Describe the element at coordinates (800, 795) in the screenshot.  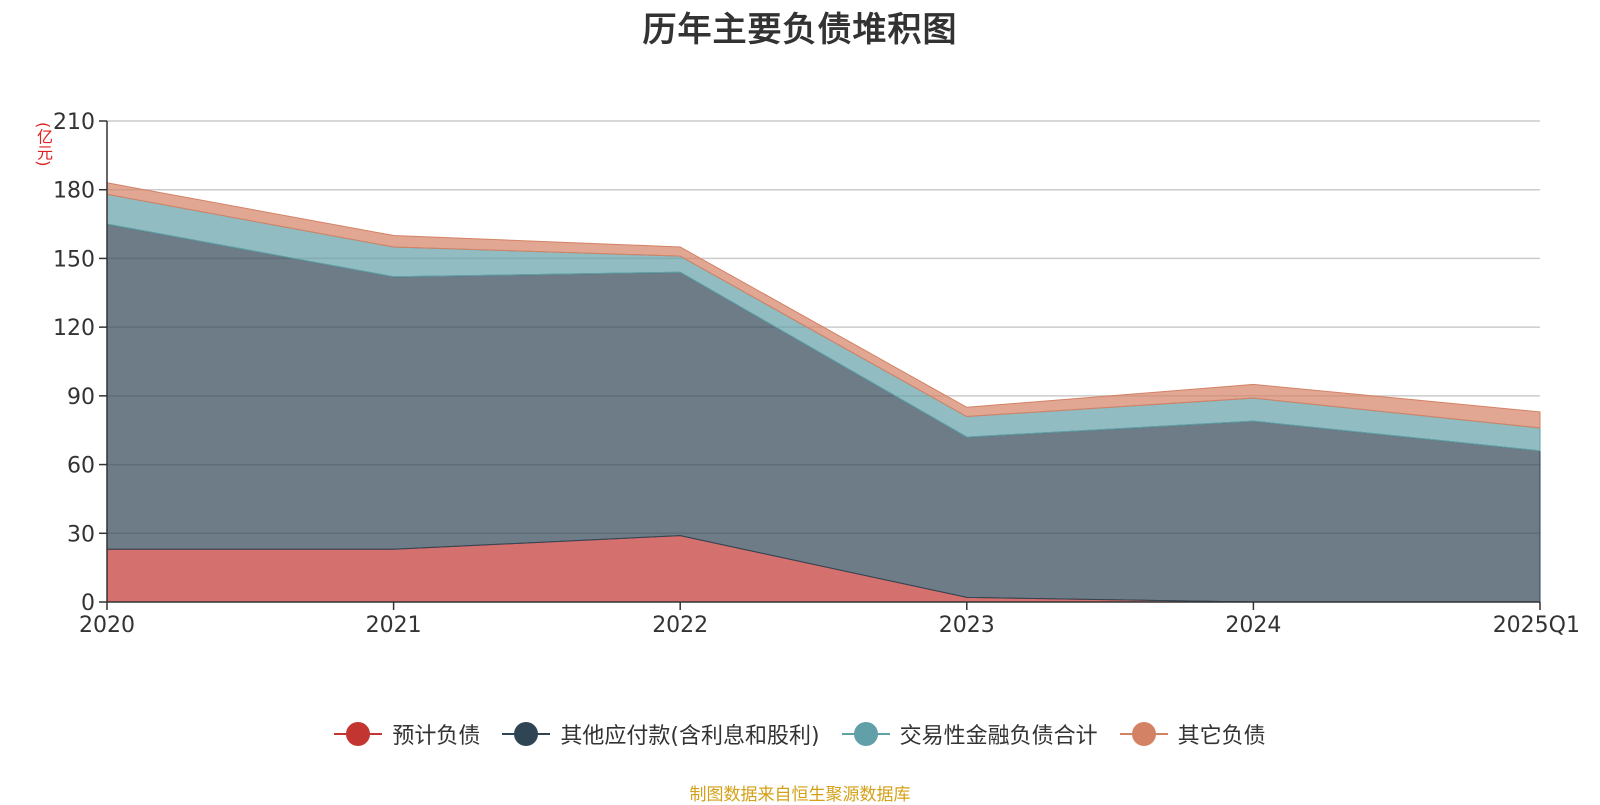
I see `data-source-note: 制图数据来自恒生聚源数据库` at that location.